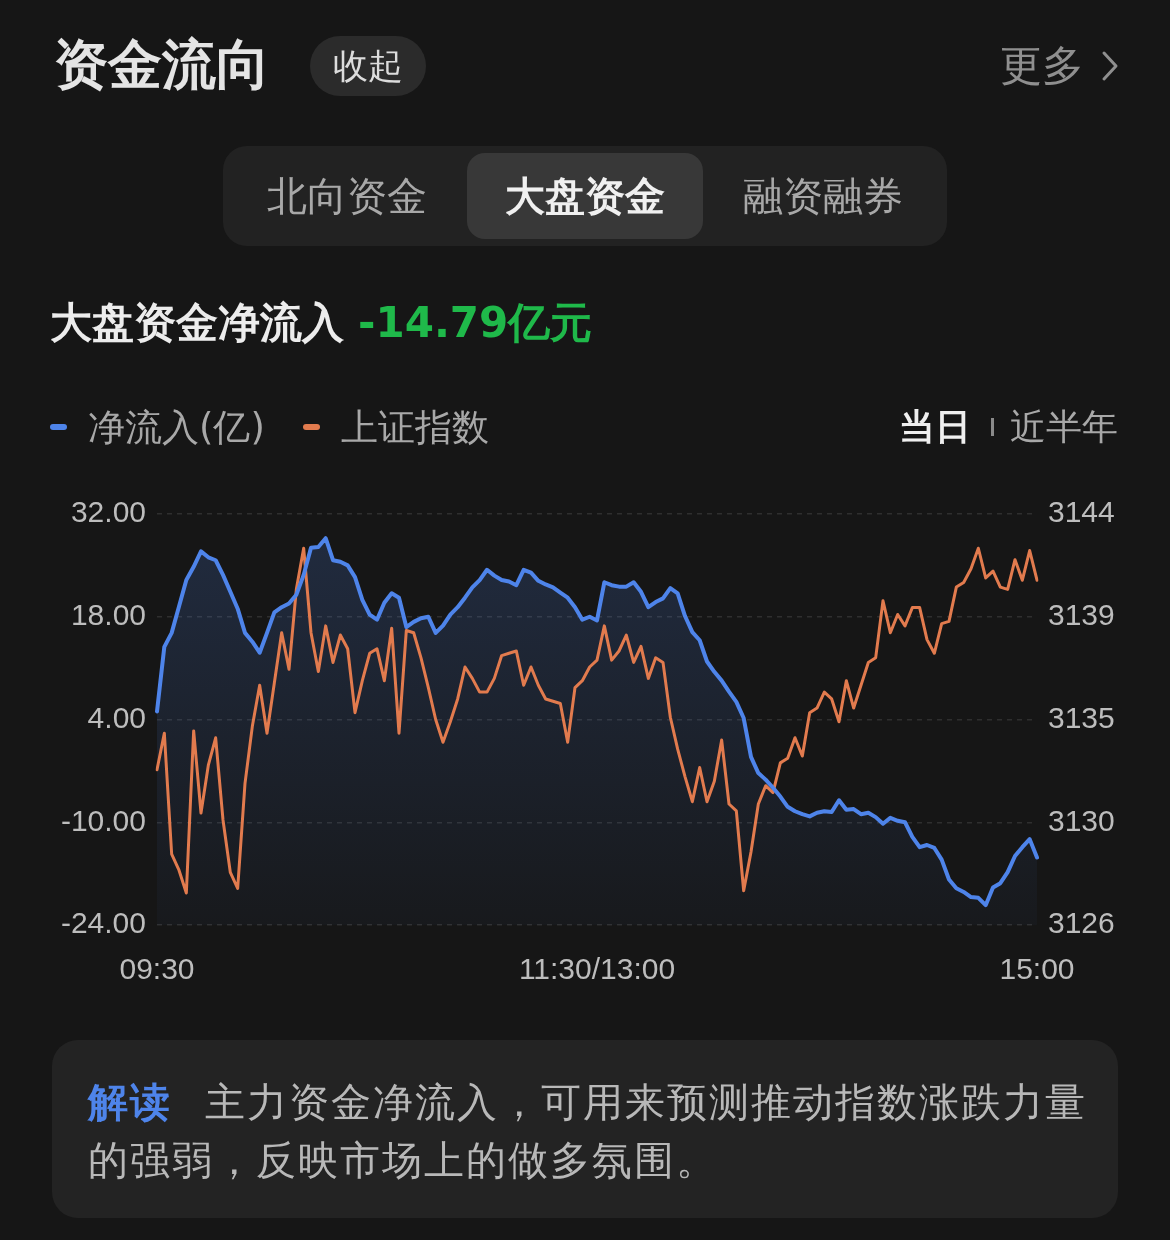 This screenshot has height=1240, width=1170. Describe the element at coordinates (823, 196) in the screenshot. I see `tab: 融资融券` at that location.